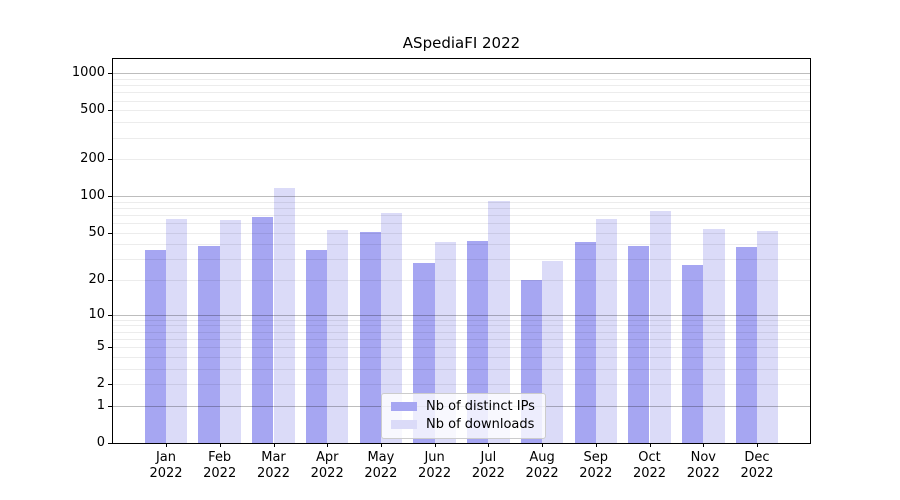  What do you see at coordinates (92, 159) in the screenshot?
I see `y-axis-tick-label: 200` at bounding box center [92, 159].